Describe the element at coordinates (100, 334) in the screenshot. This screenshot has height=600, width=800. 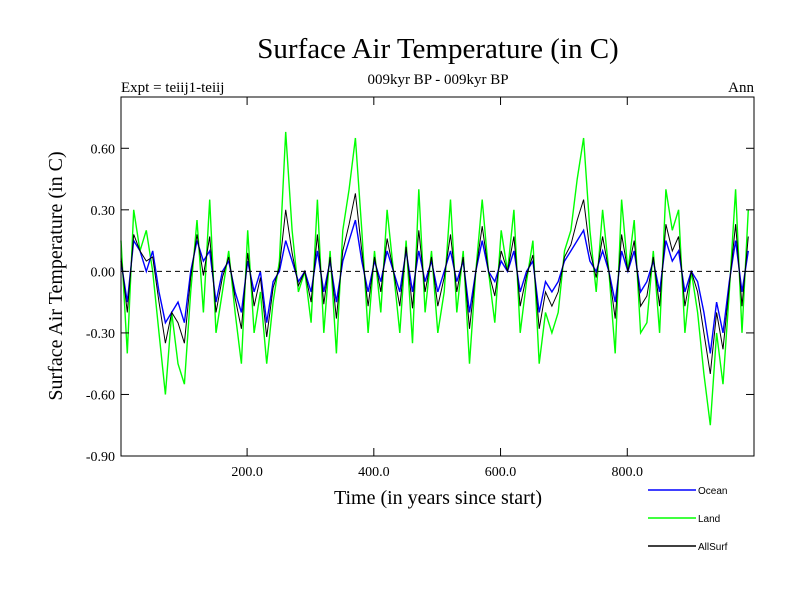
I see `y-tick-label: -0.30` at that location.